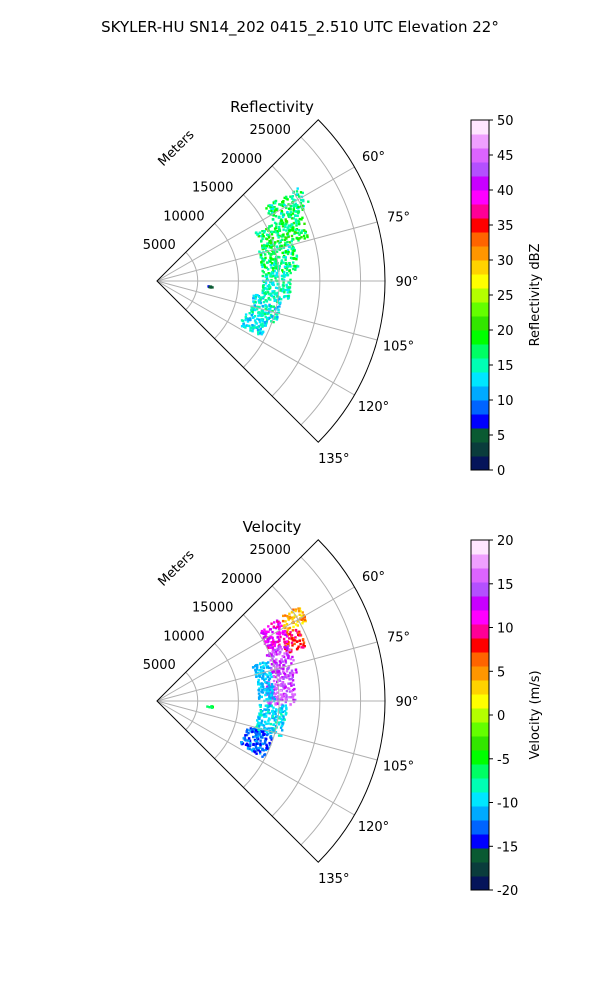 Image resolution: width=600 pixels, height=1000 pixels. I want to click on radial-tick-label: 10000, so click(183, 216).